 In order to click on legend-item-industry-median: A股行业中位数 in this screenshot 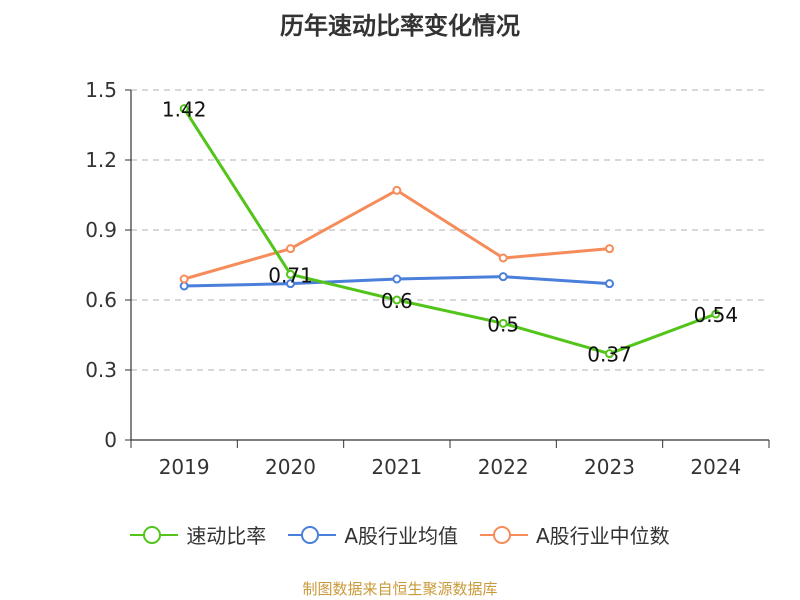, I will do `click(575, 534)`.